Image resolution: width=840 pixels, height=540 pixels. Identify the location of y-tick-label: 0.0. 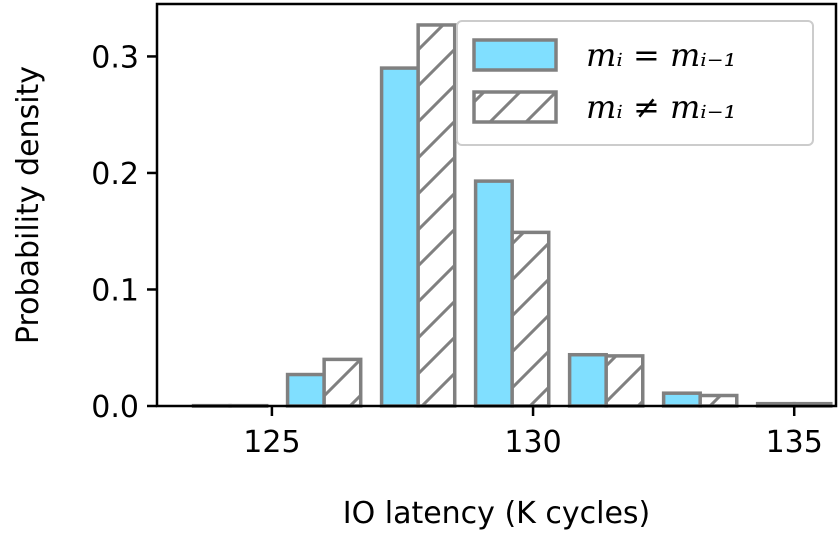
(115, 407).